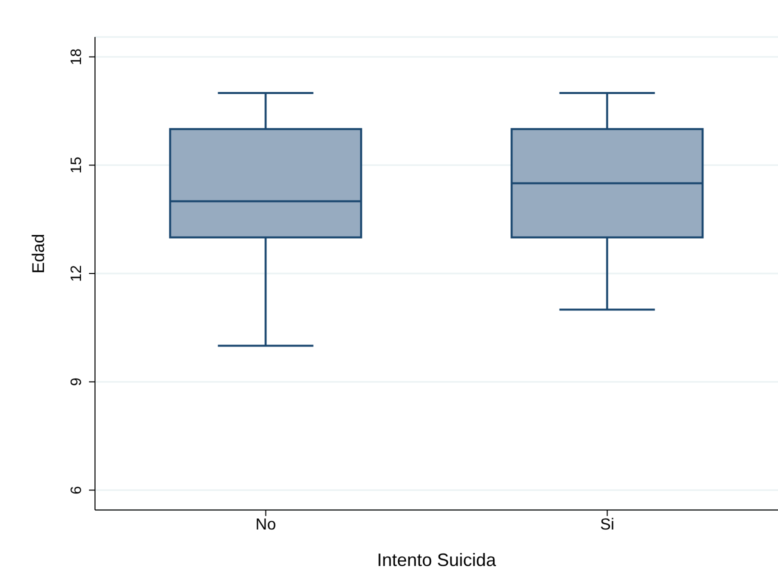 The image size is (778, 581). I want to click on x-tick-label: Si, so click(607, 525).